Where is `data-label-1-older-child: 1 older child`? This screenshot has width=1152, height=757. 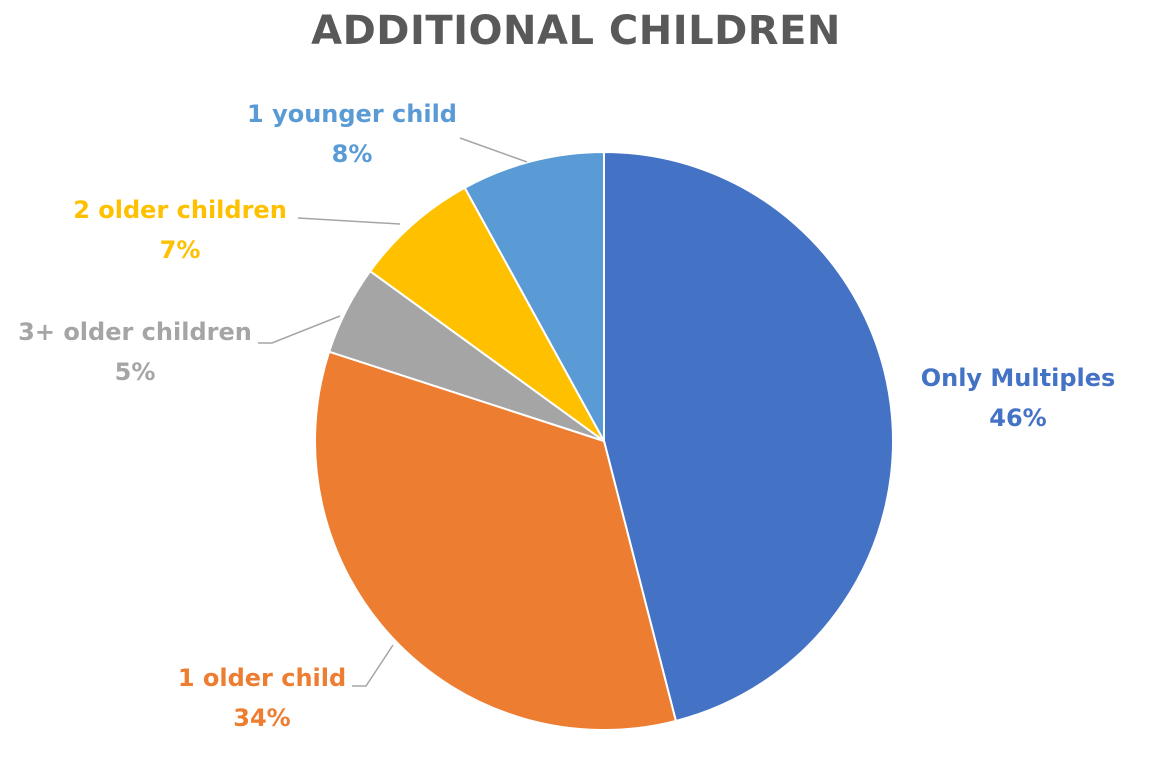
data-label-1-older-child: 1 older child is located at coordinates (262, 678).